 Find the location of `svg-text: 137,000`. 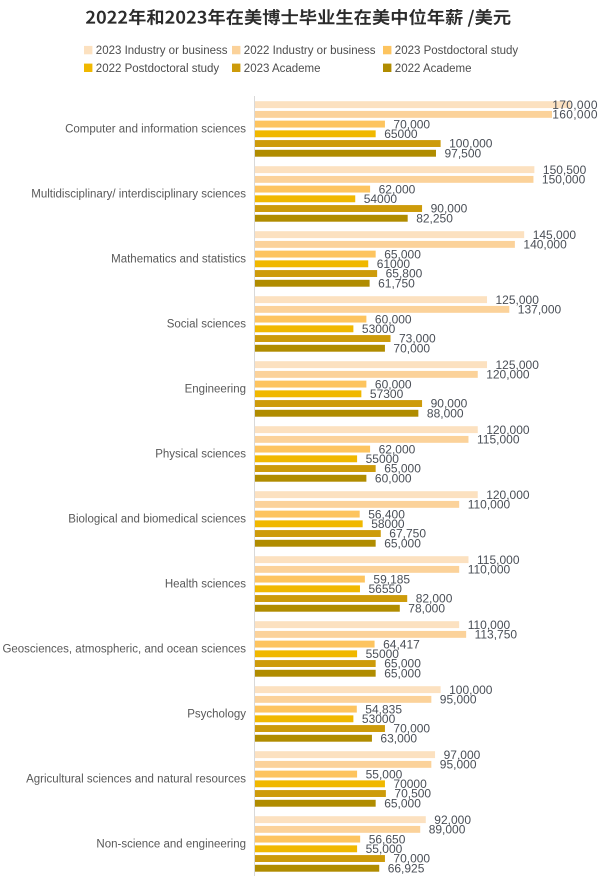

svg-text: 137,000 is located at coordinates (540, 310).